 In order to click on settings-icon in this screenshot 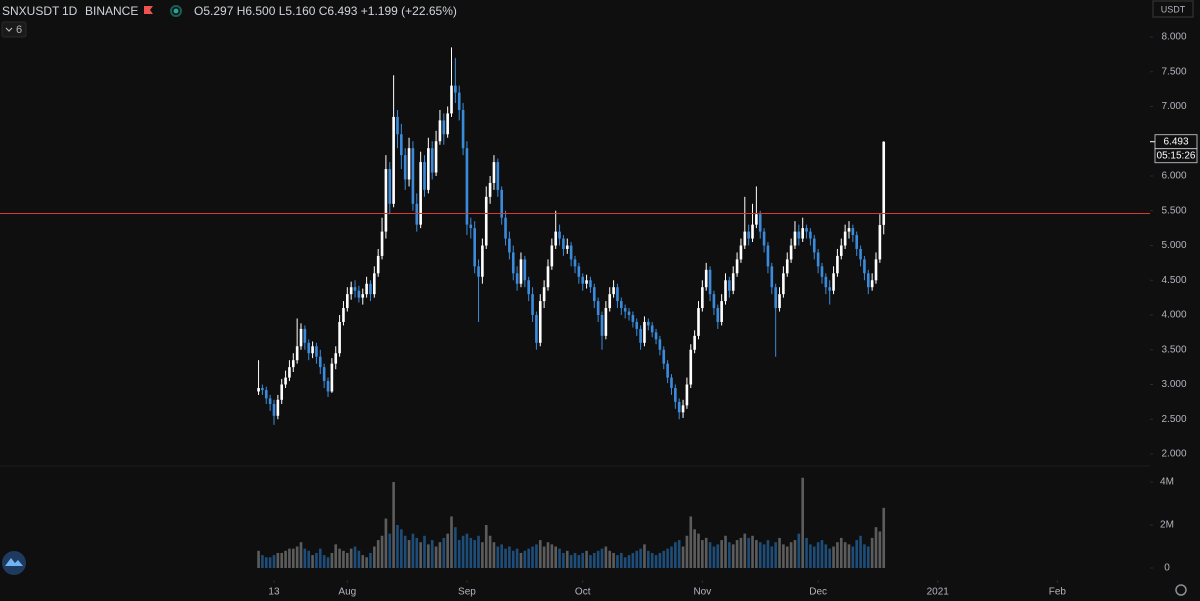, I will do `click(1181, 590)`.